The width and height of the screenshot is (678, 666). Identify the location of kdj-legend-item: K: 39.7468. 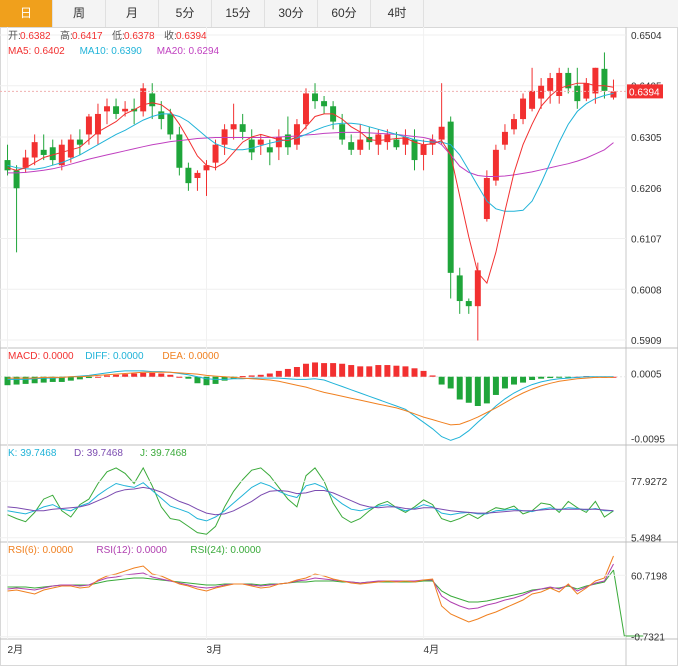
(32, 453).